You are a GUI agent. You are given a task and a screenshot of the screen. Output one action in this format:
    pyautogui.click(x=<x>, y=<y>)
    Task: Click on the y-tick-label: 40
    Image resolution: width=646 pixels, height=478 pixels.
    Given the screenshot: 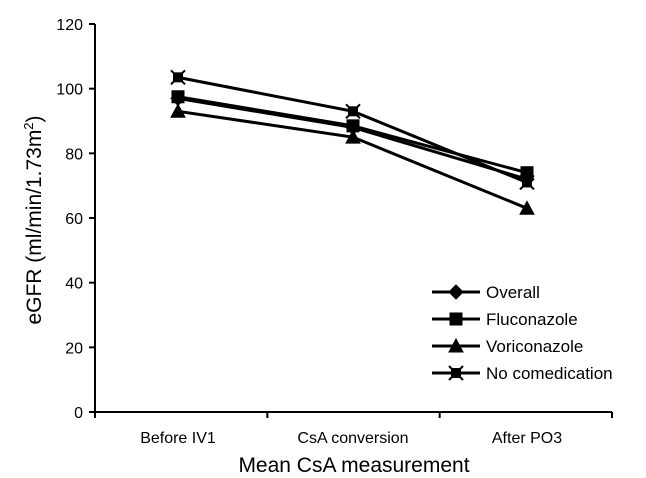 What is the action you would take?
    pyautogui.click(x=74, y=284)
    